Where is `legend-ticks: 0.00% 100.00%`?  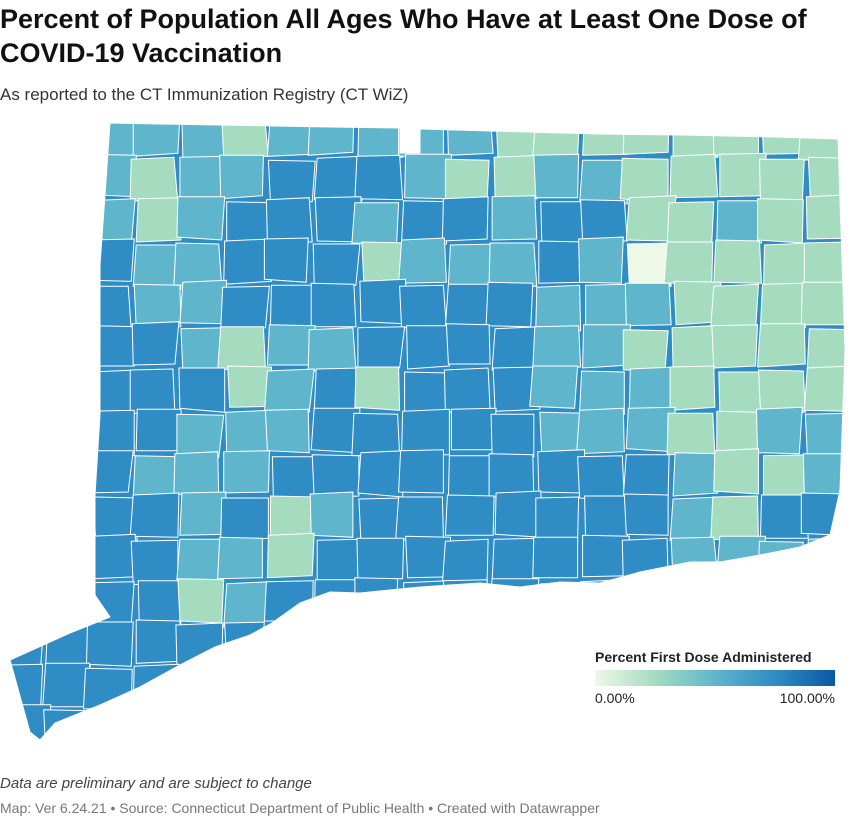
legend-ticks: 0.00% 100.00% is located at coordinates (715, 700).